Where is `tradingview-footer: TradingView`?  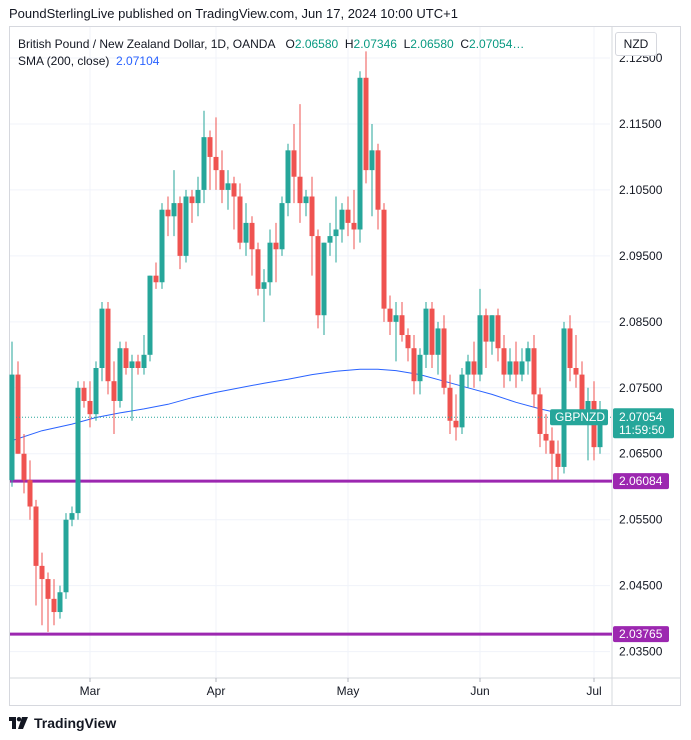 tradingview-footer: TradingView is located at coordinates (62, 723).